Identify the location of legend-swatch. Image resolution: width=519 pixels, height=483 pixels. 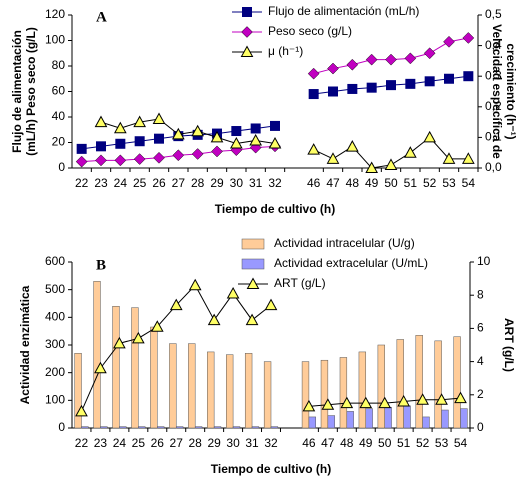
(253, 244).